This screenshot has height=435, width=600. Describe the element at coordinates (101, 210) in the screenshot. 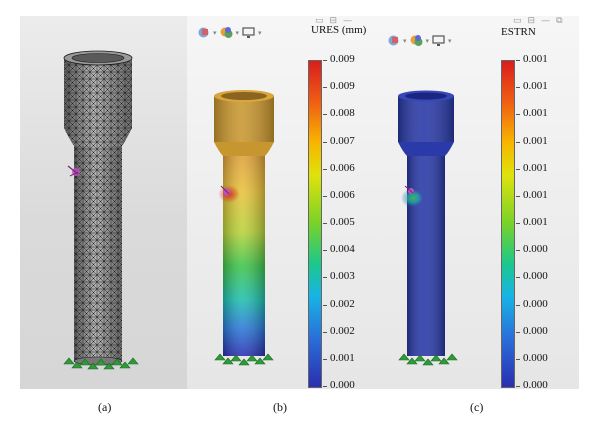

I see `mesh-model-view` at that location.